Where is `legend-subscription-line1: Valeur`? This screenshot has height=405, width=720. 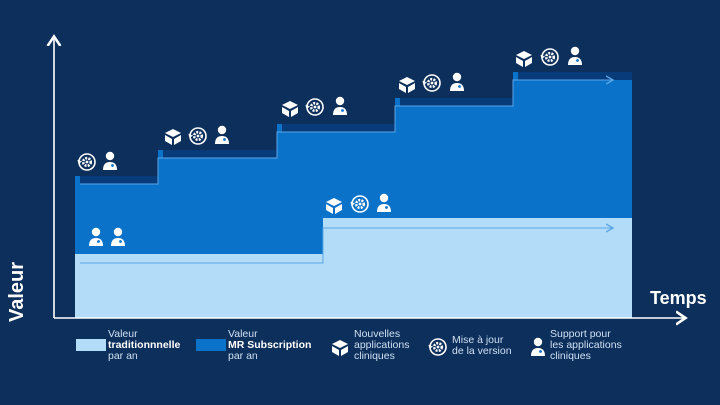
legend-subscription-line1: Valeur is located at coordinates (243, 334).